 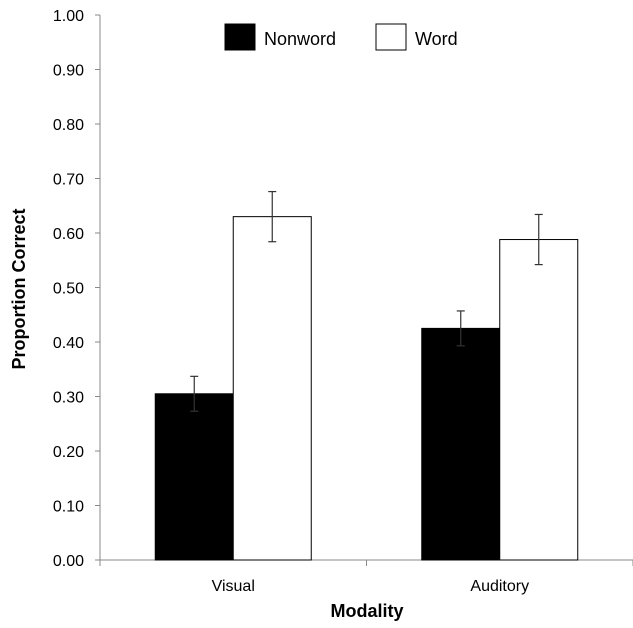 I want to click on y-tick-label: 0.30, so click(x=68, y=398).